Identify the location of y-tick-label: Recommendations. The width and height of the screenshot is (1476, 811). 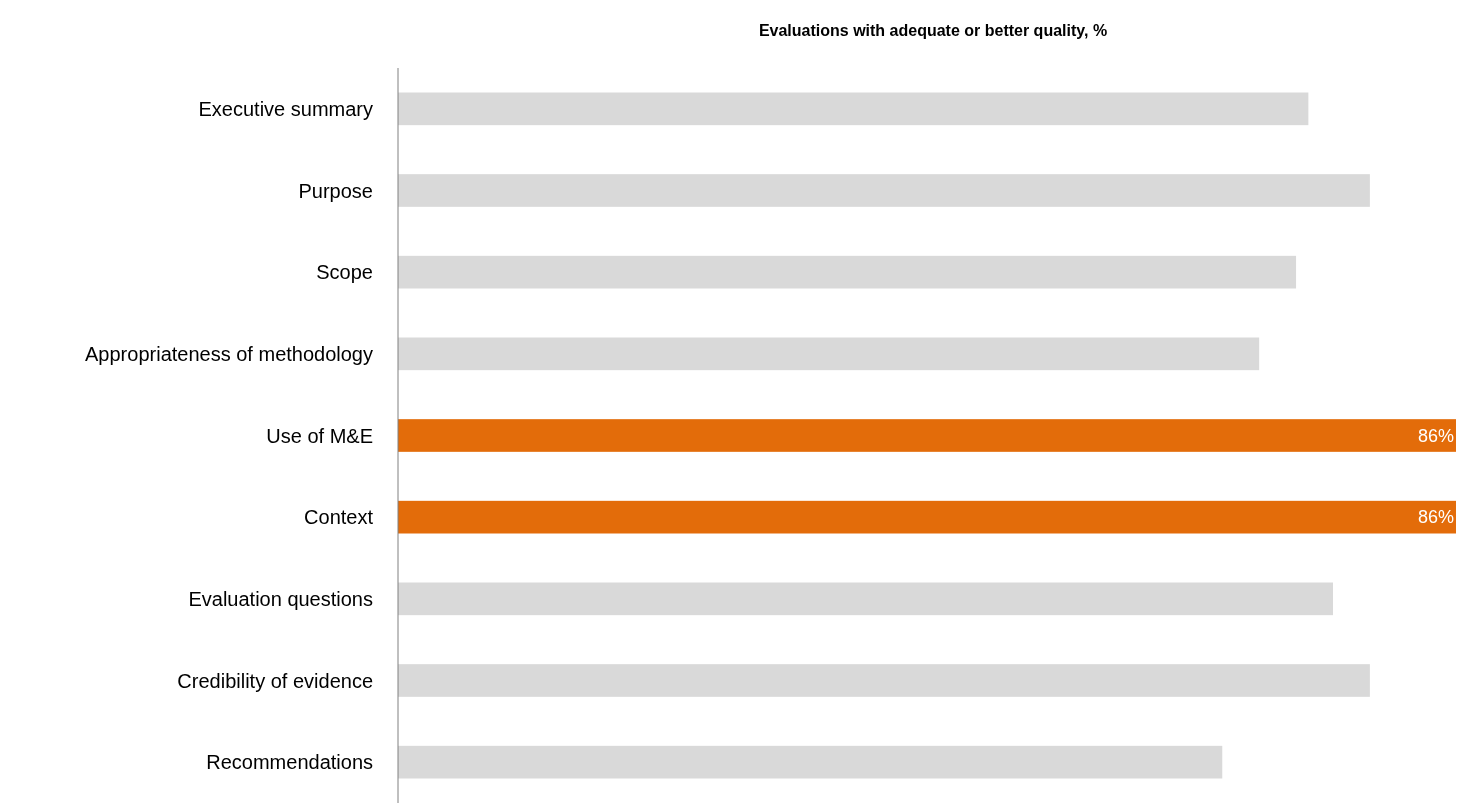
(289, 762).